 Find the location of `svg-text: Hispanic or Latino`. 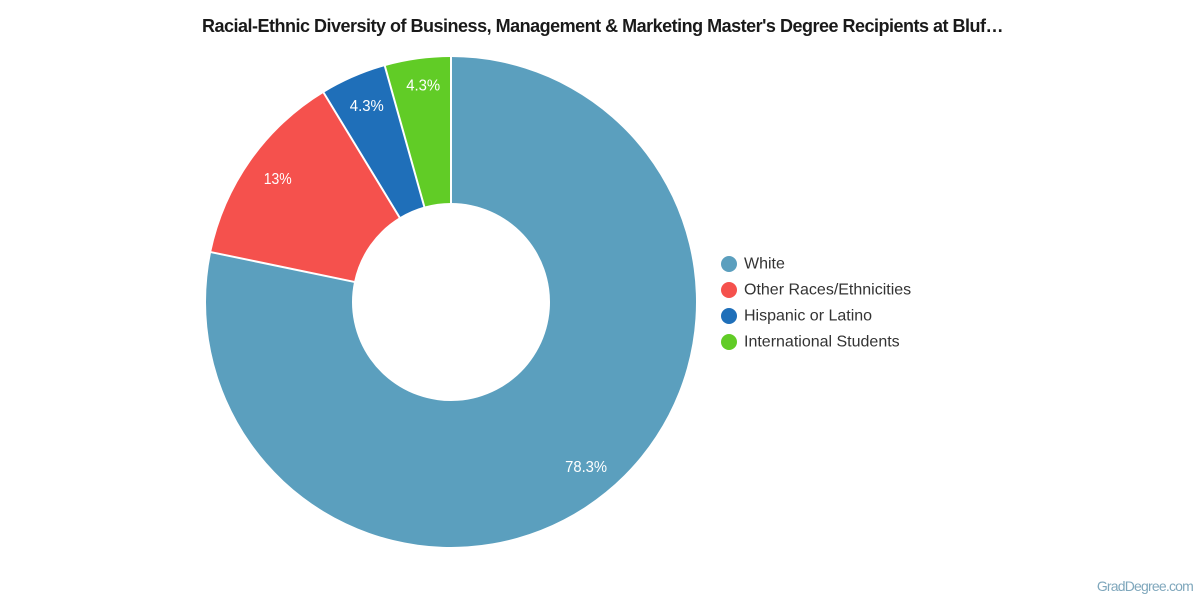

svg-text: Hispanic or Latino is located at coordinates (808, 316).